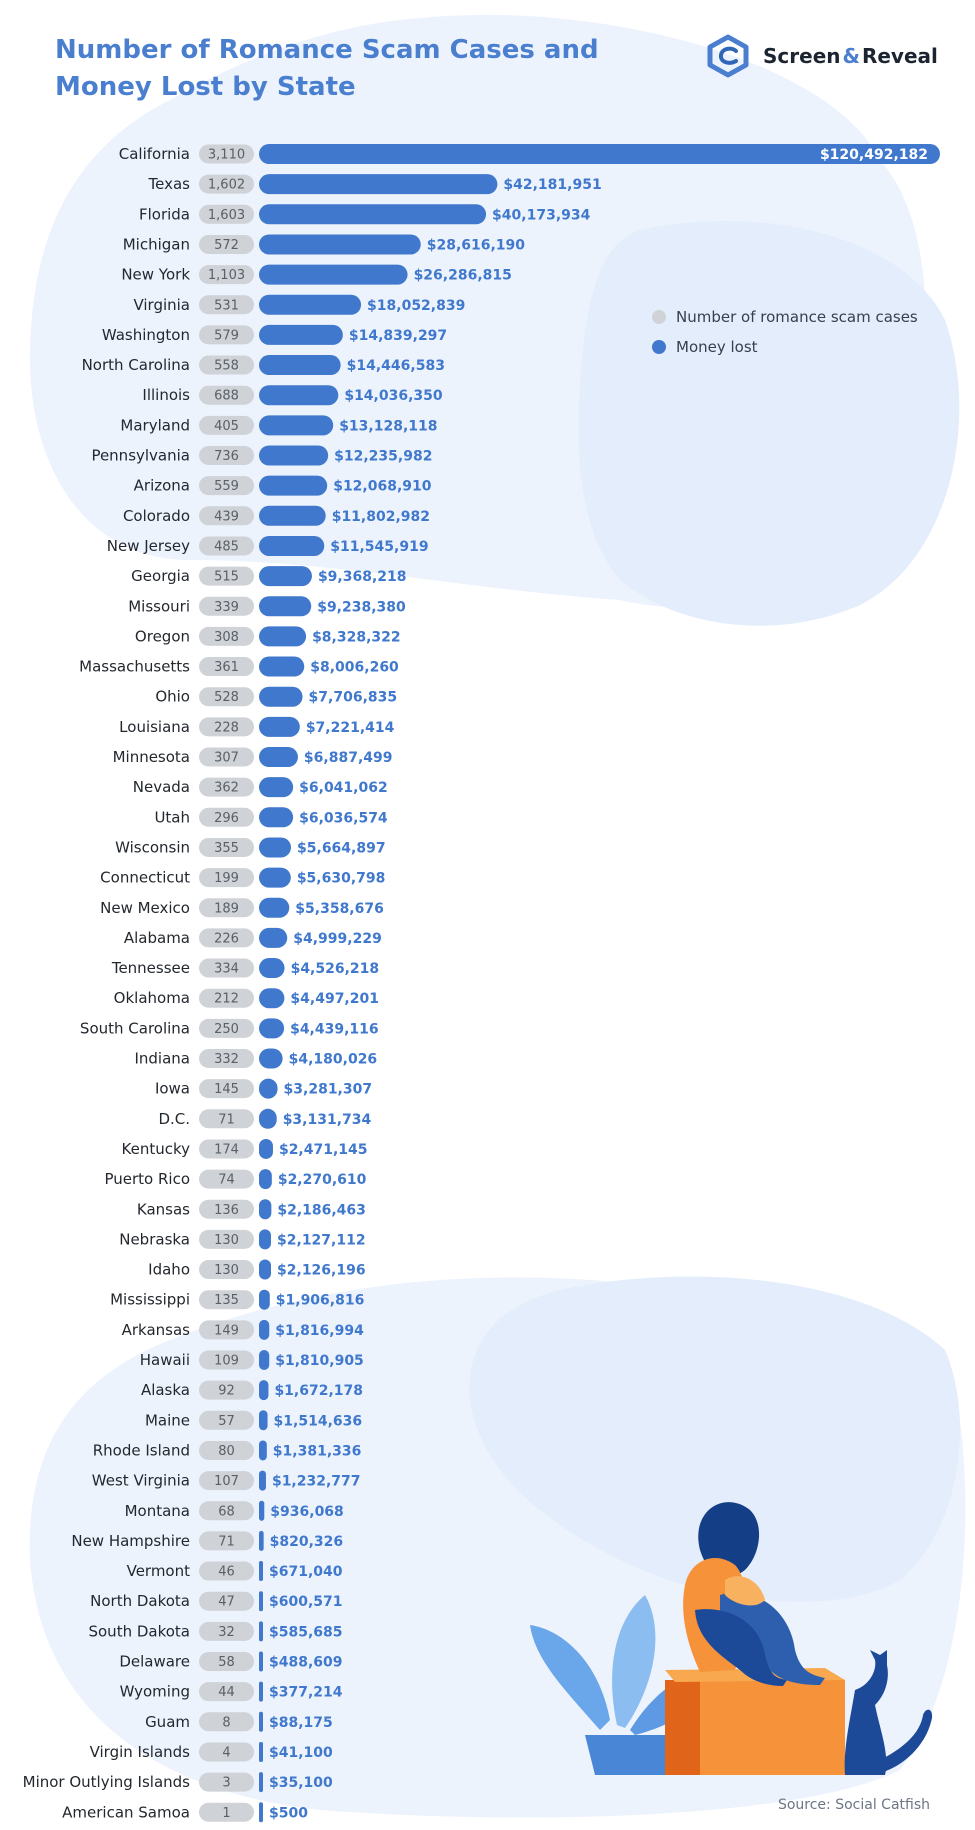  Describe the element at coordinates (321, 1240) in the screenshot. I see `money-value-label: $2,127,112` at that location.